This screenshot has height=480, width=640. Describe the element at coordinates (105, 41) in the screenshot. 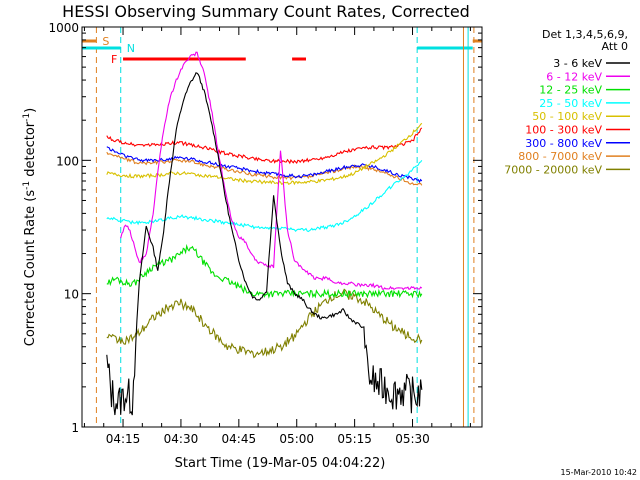

I see `flag-label-s: S` at that location.